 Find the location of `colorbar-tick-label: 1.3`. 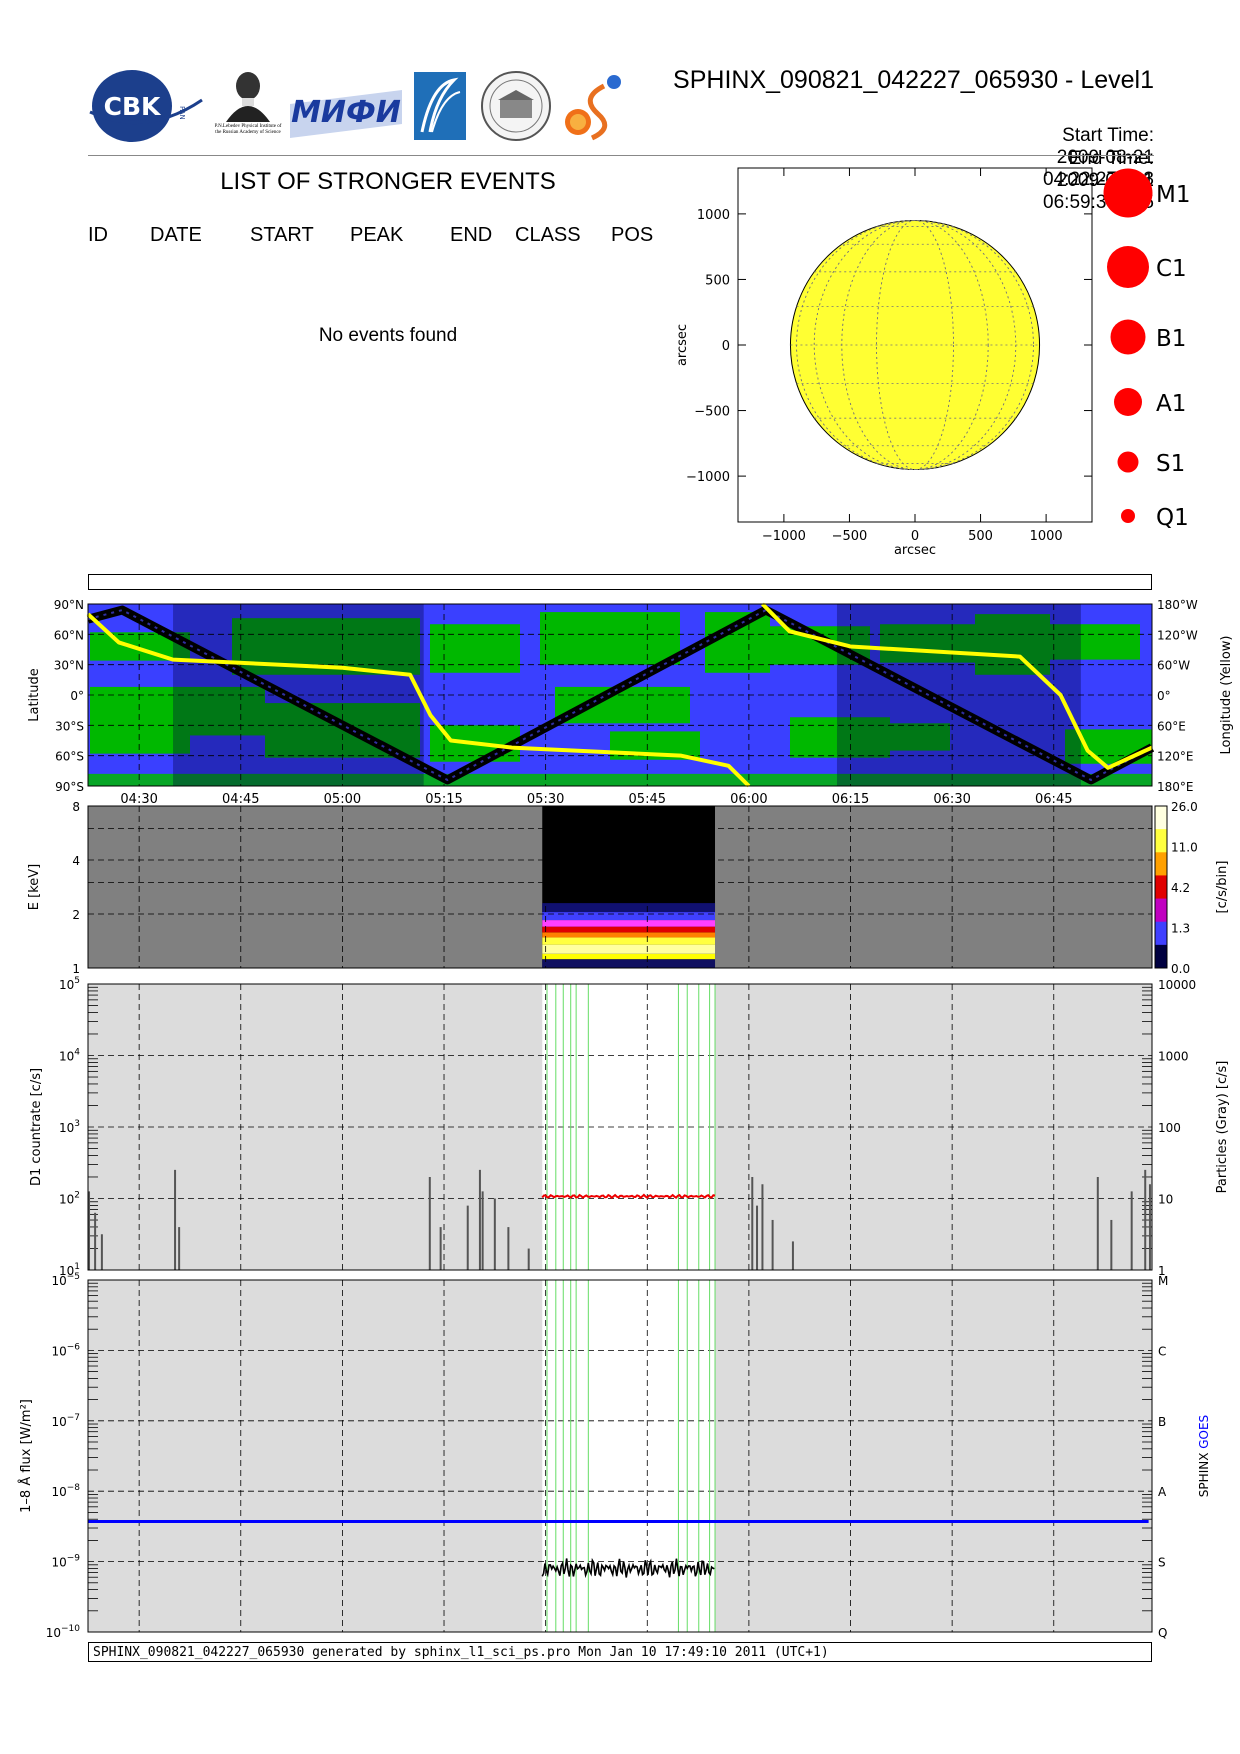

colorbar-tick-label: 1.3 is located at coordinates (1180, 929).